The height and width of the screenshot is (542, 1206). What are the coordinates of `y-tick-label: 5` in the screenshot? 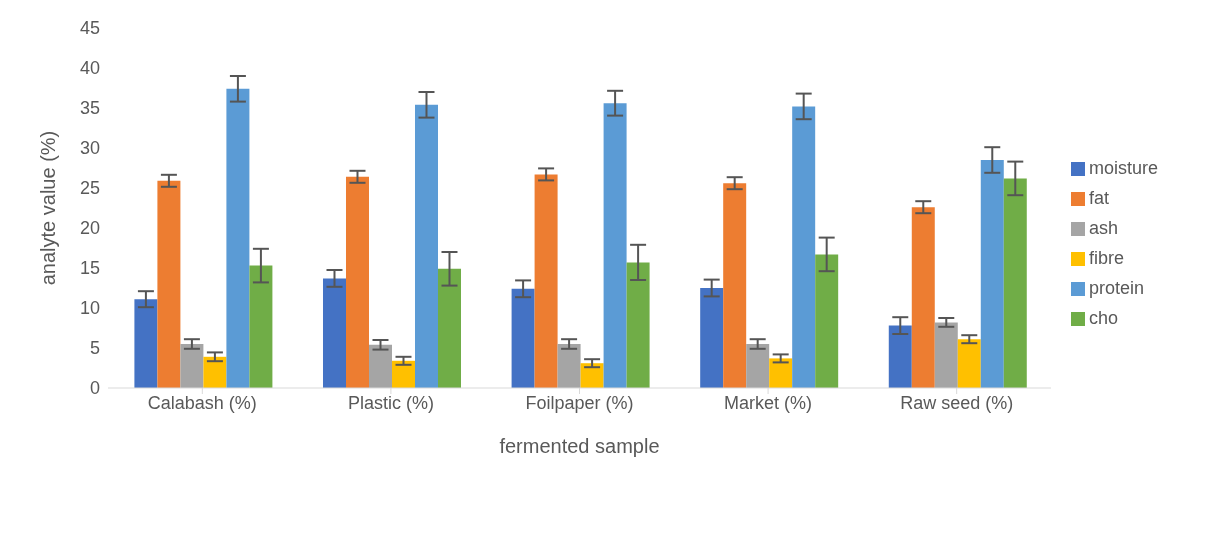 It's located at (94, 348).